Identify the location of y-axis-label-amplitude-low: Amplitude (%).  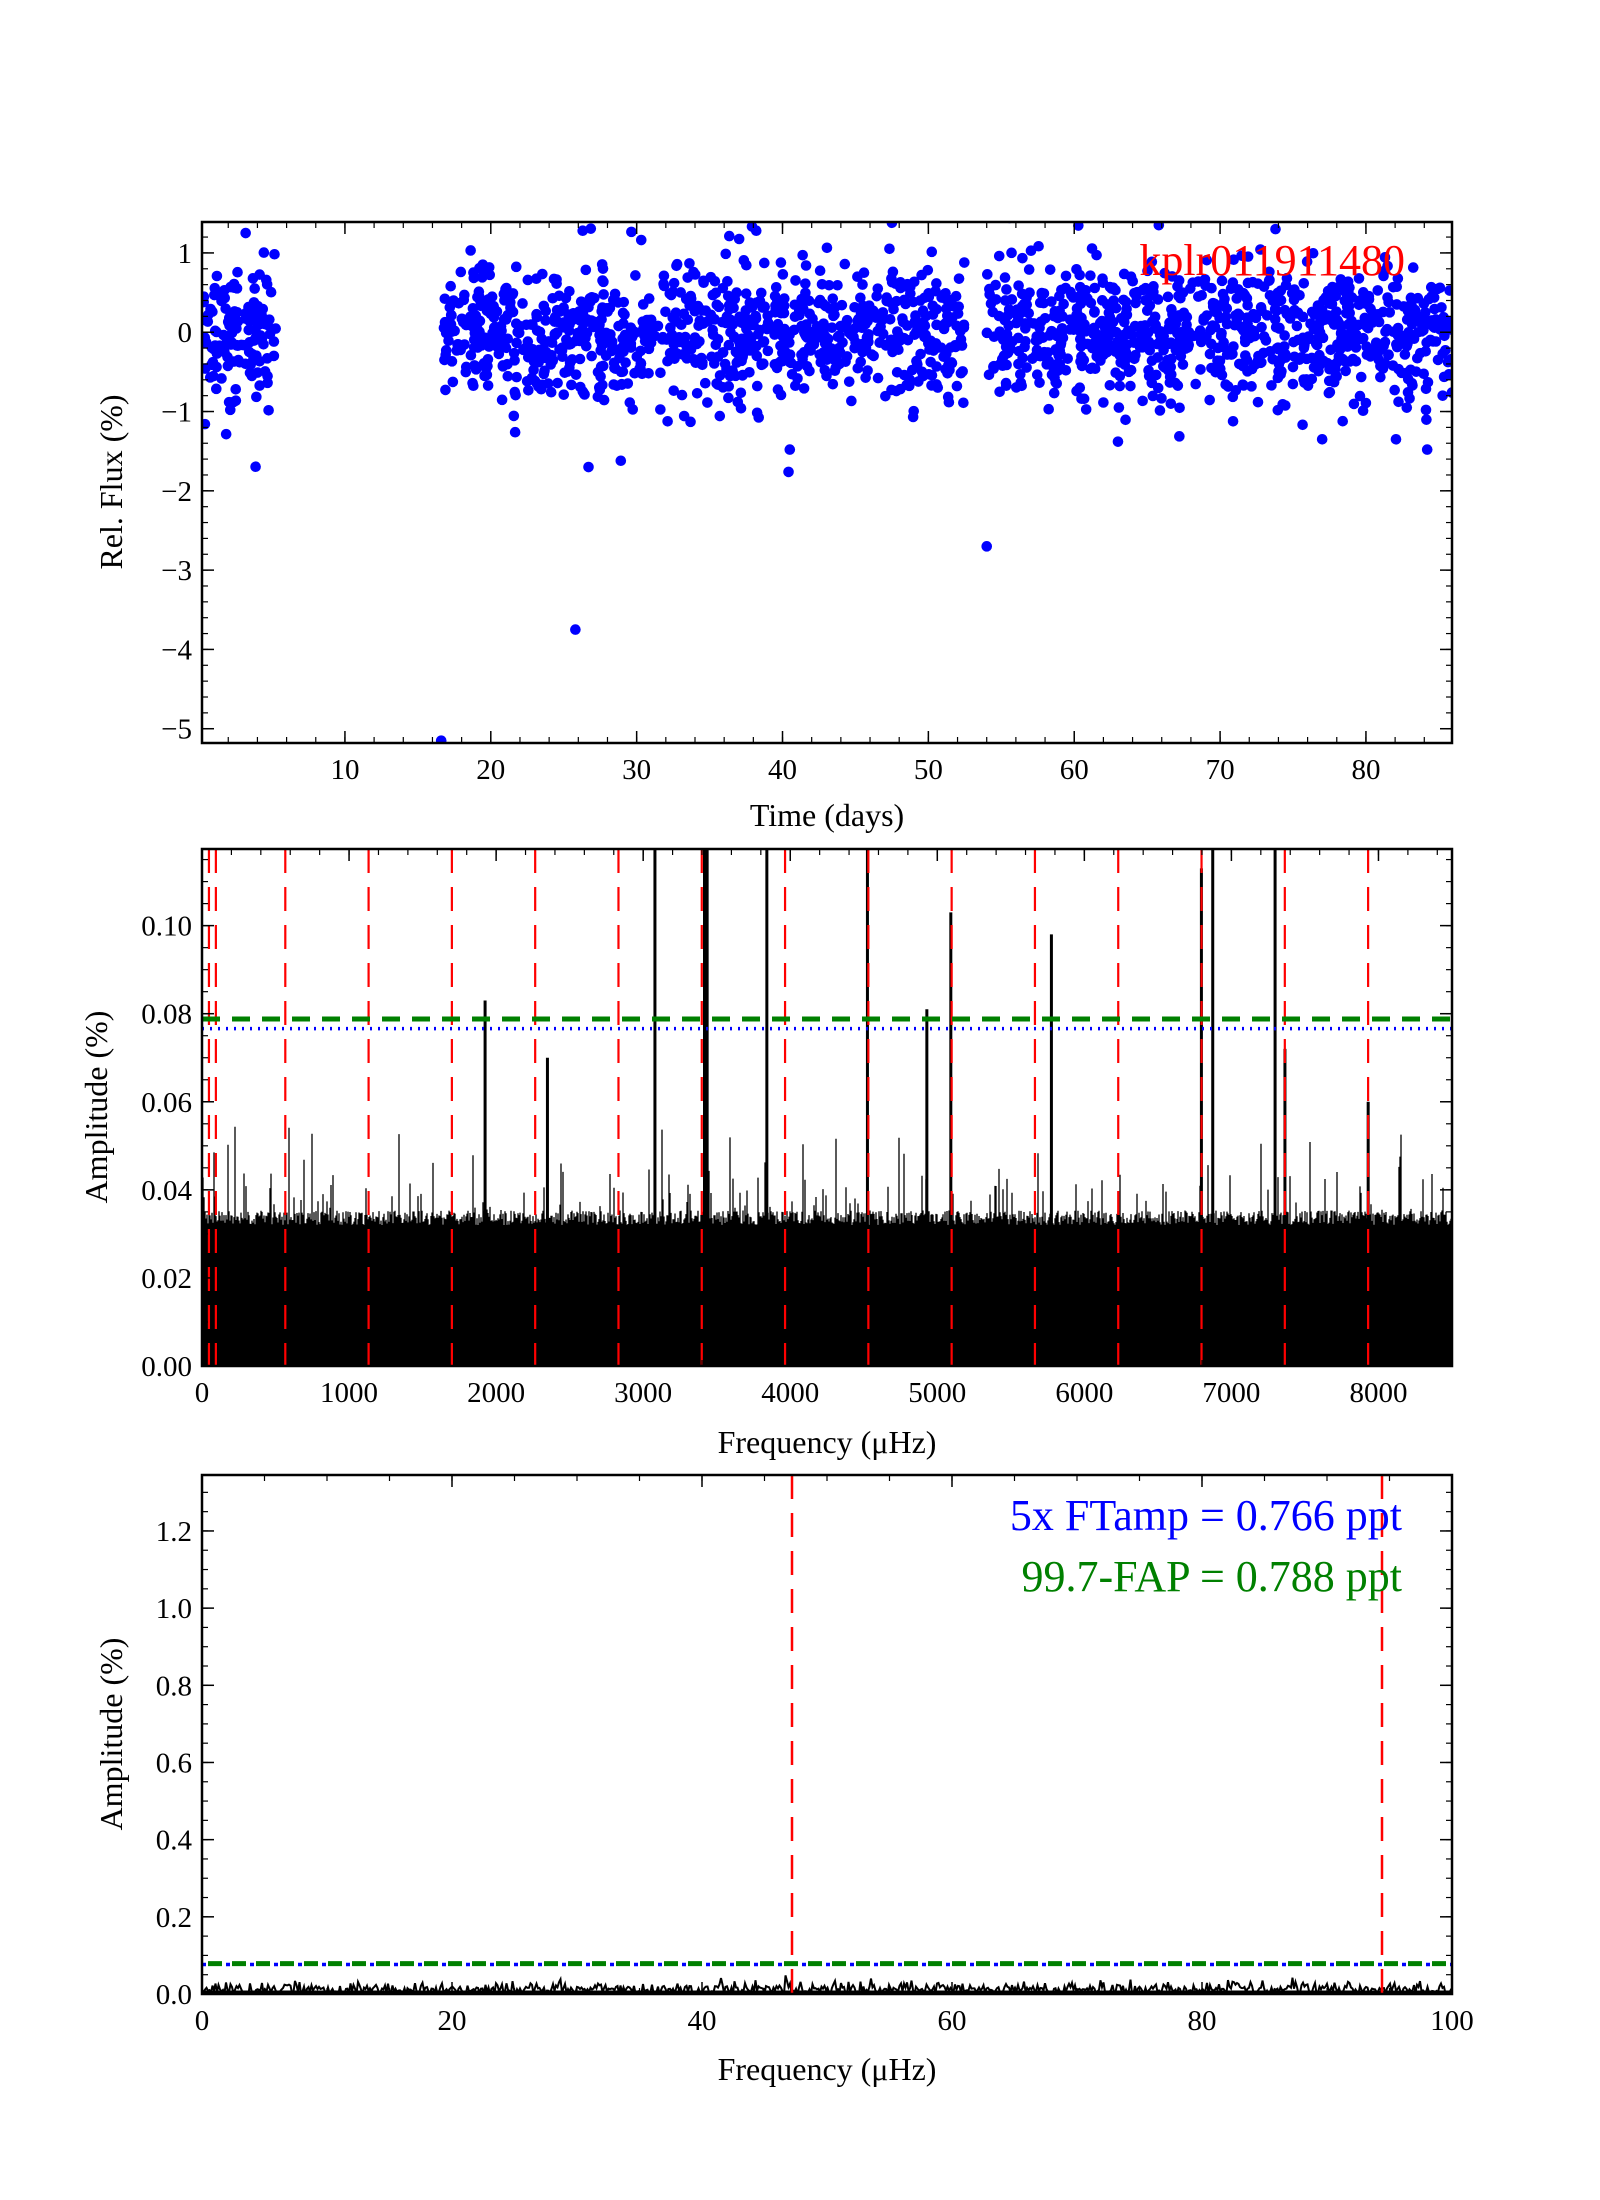
(111, 1734).